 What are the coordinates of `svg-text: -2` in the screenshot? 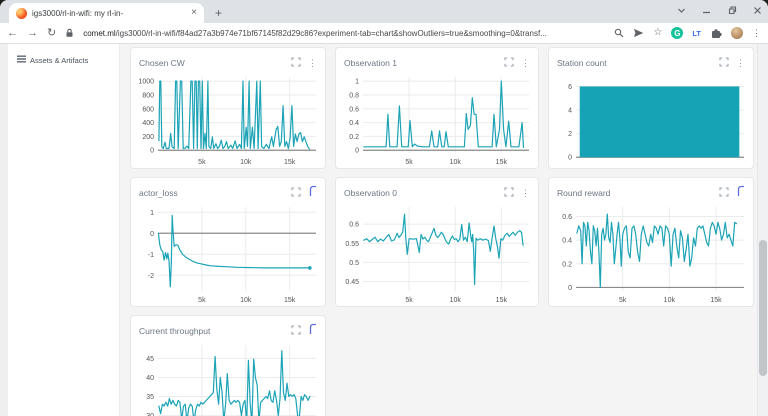 It's located at (151, 276).